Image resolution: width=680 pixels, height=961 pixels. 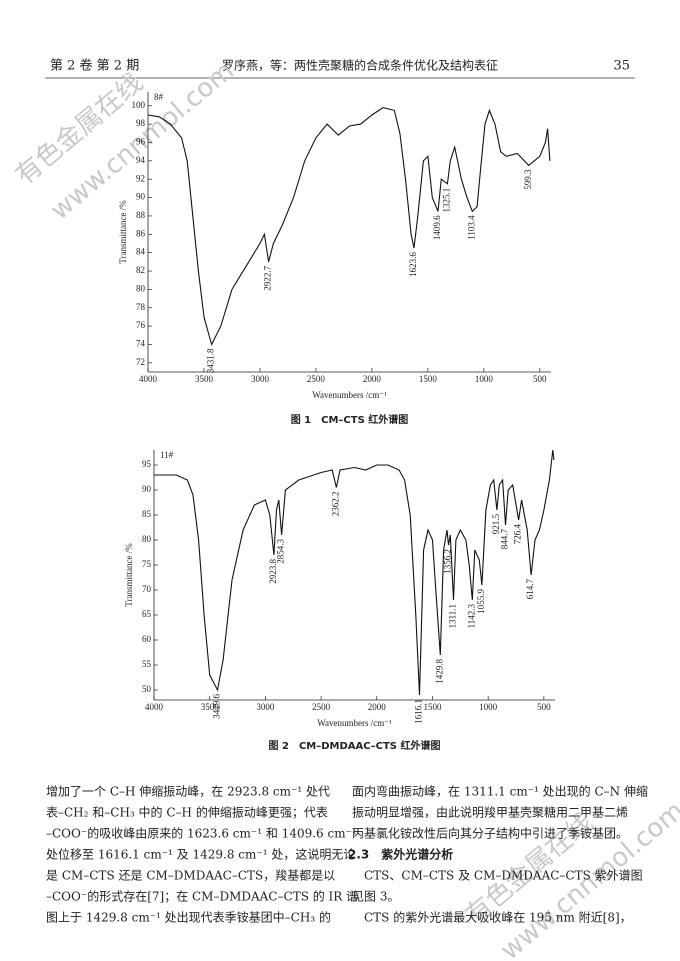 I want to click on peak-label: 1429.8, so click(x=439, y=671).